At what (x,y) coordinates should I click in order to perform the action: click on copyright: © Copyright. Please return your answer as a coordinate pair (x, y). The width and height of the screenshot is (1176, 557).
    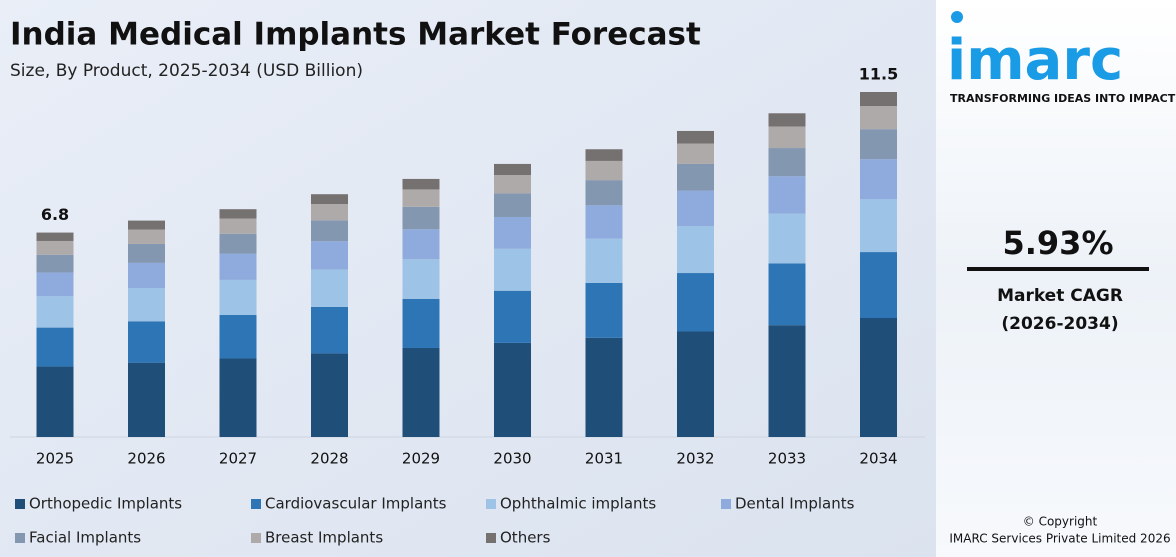
    Looking at the image, I should click on (1060, 522).